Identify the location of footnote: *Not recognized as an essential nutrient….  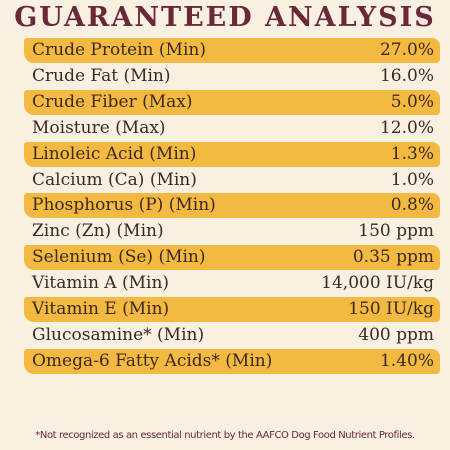
(225, 435).